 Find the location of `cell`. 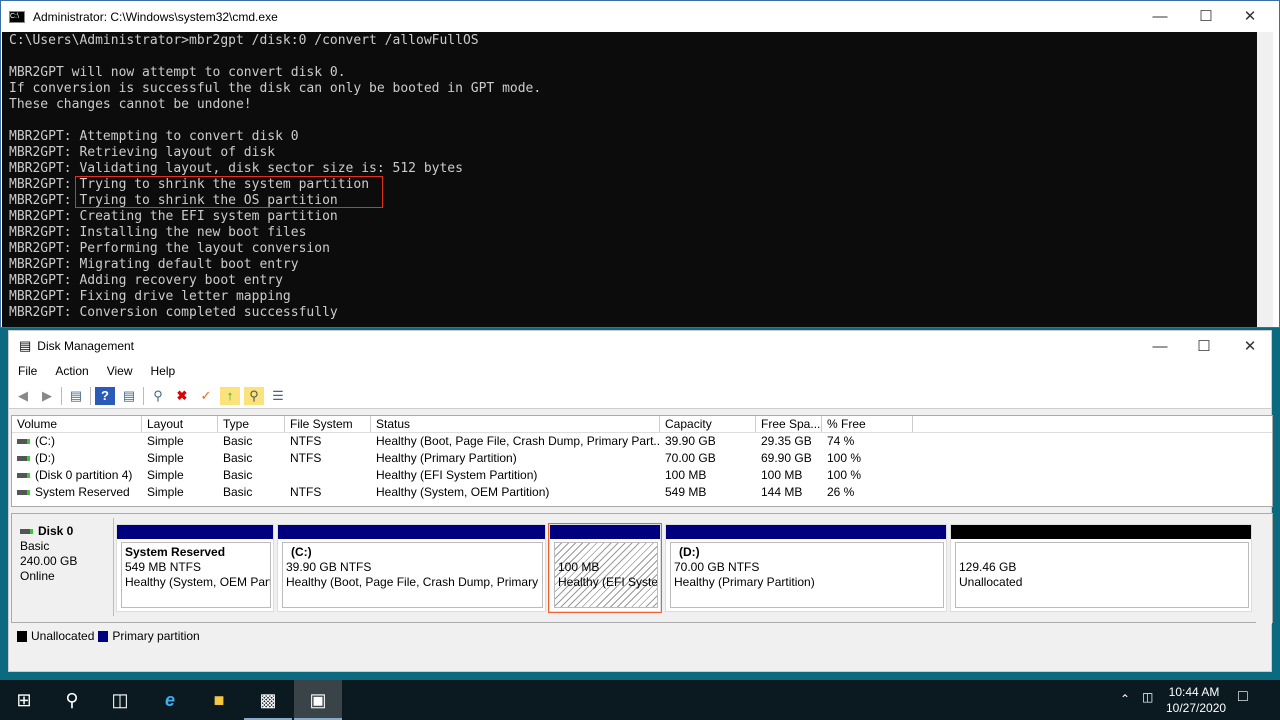

cell is located at coordinates (328, 475).